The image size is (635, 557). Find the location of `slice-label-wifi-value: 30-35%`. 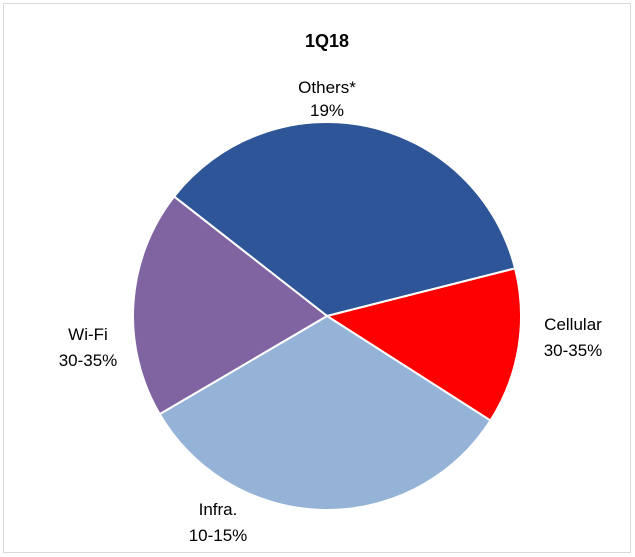

slice-label-wifi-value: 30-35% is located at coordinates (88, 360).